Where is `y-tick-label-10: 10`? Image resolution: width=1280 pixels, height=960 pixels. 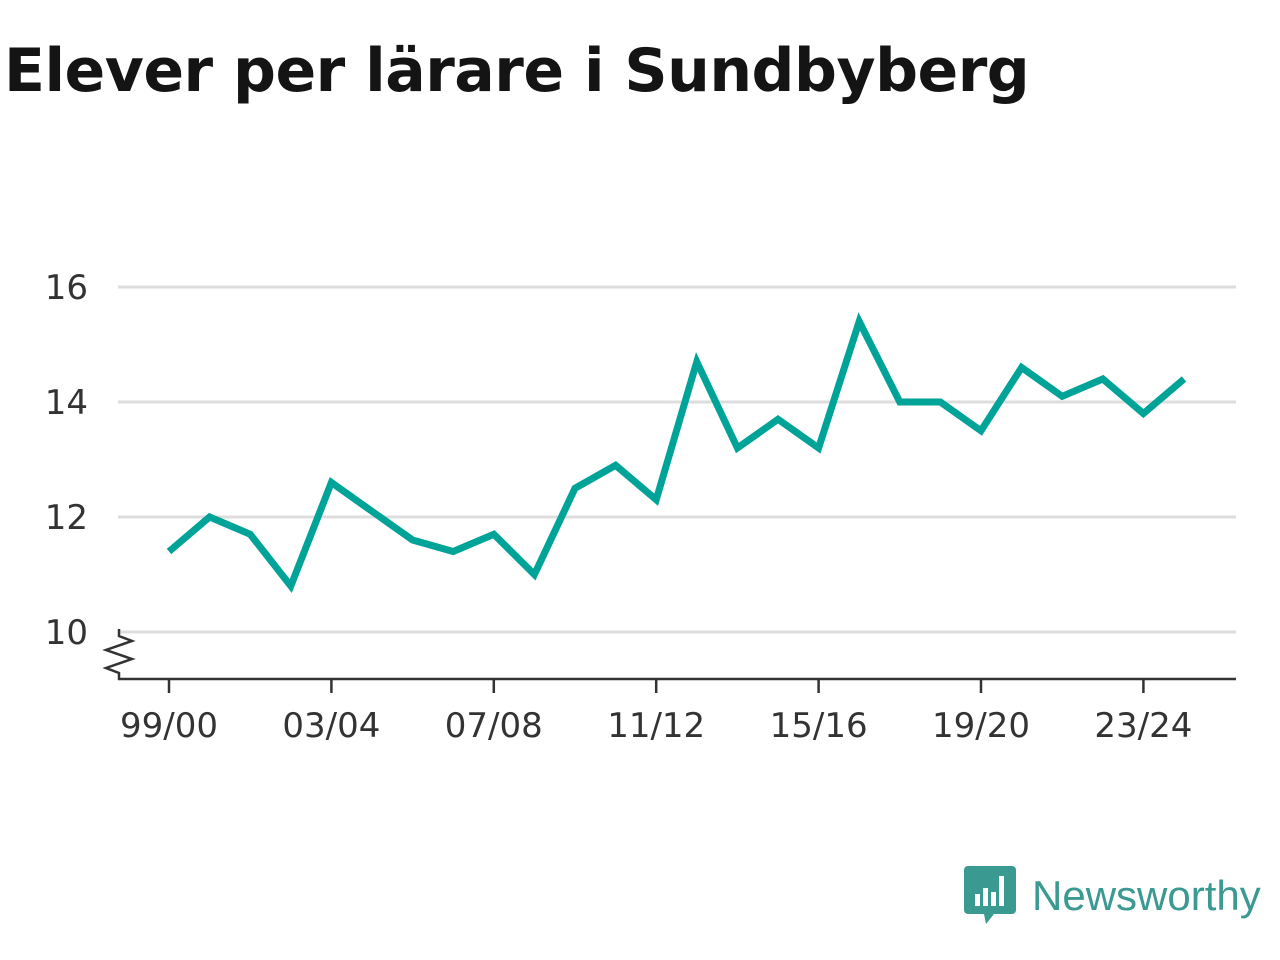
y-tick-label-10: 10 is located at coordinates (66, 633).